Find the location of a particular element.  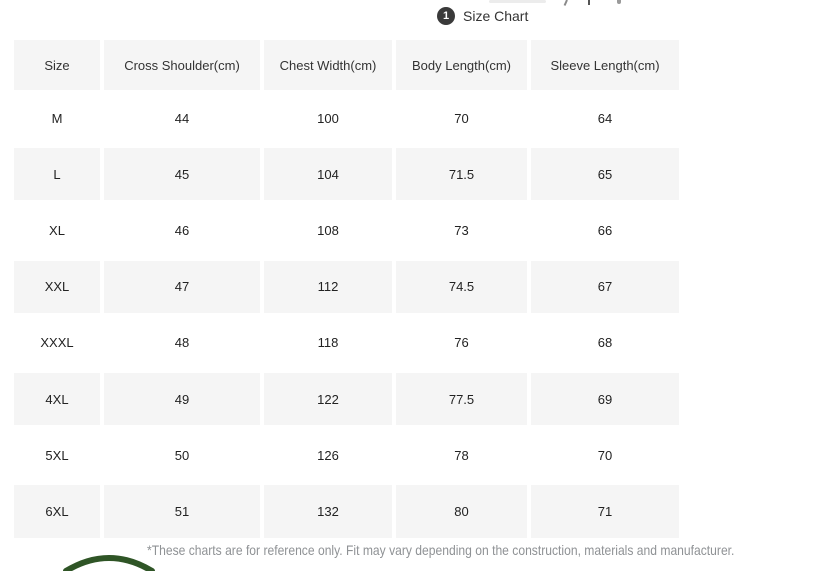

size-label-cell: XL is located at coordinates (57, 230).